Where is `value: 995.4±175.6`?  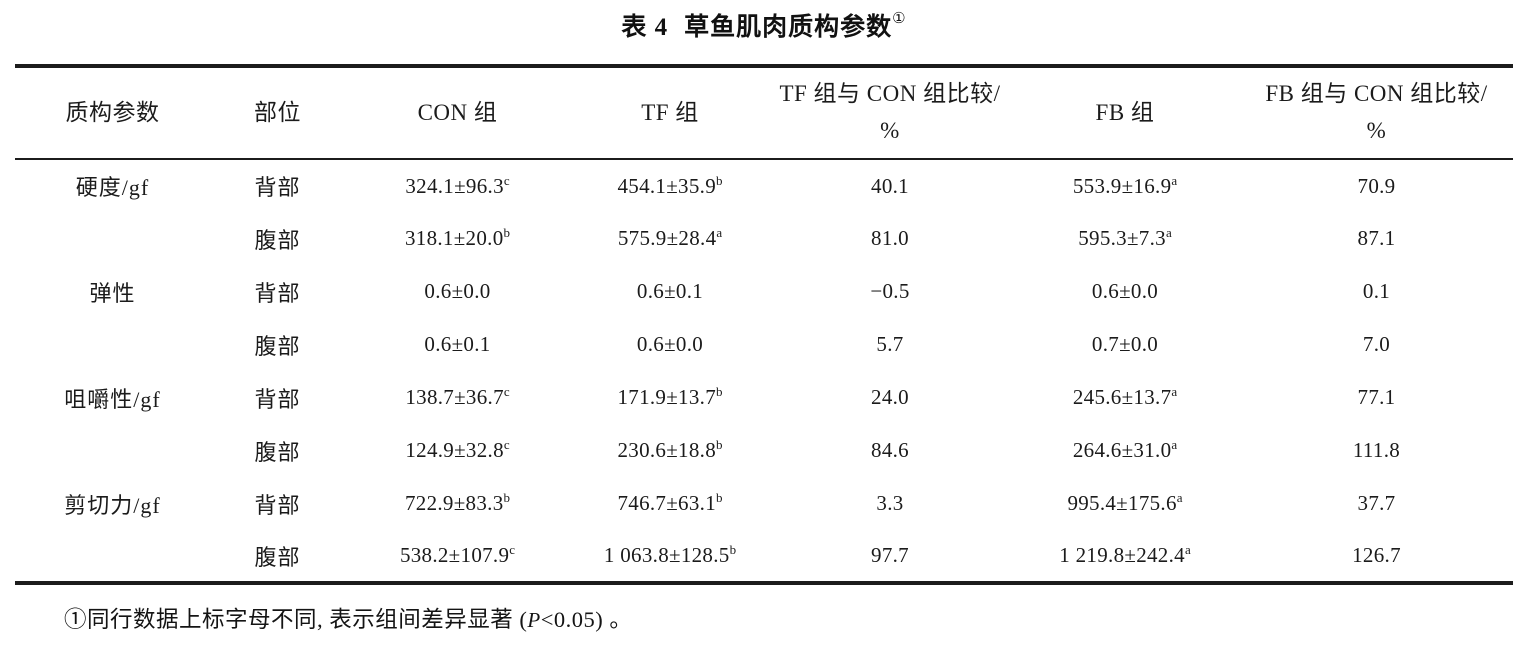 value: 995.4±175.6 is located at coordinates (1122, 503).